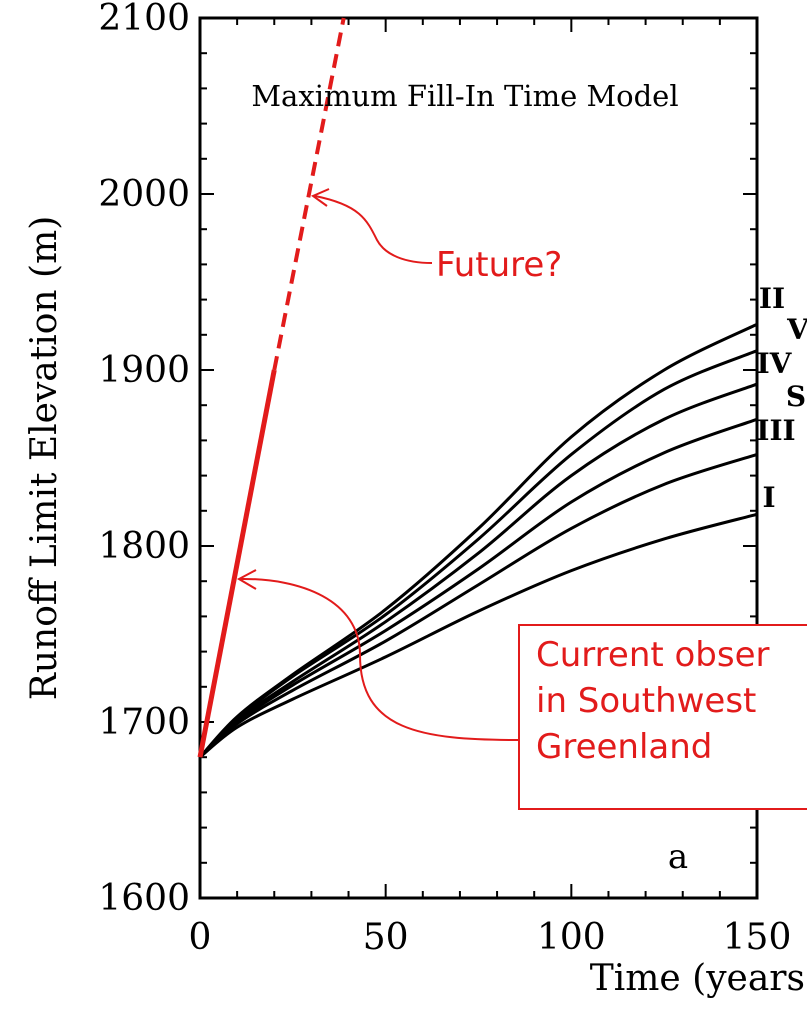  Describe the element at coordinates (796, 329) in the screenshot. I see `series-label-v: V` at that location.